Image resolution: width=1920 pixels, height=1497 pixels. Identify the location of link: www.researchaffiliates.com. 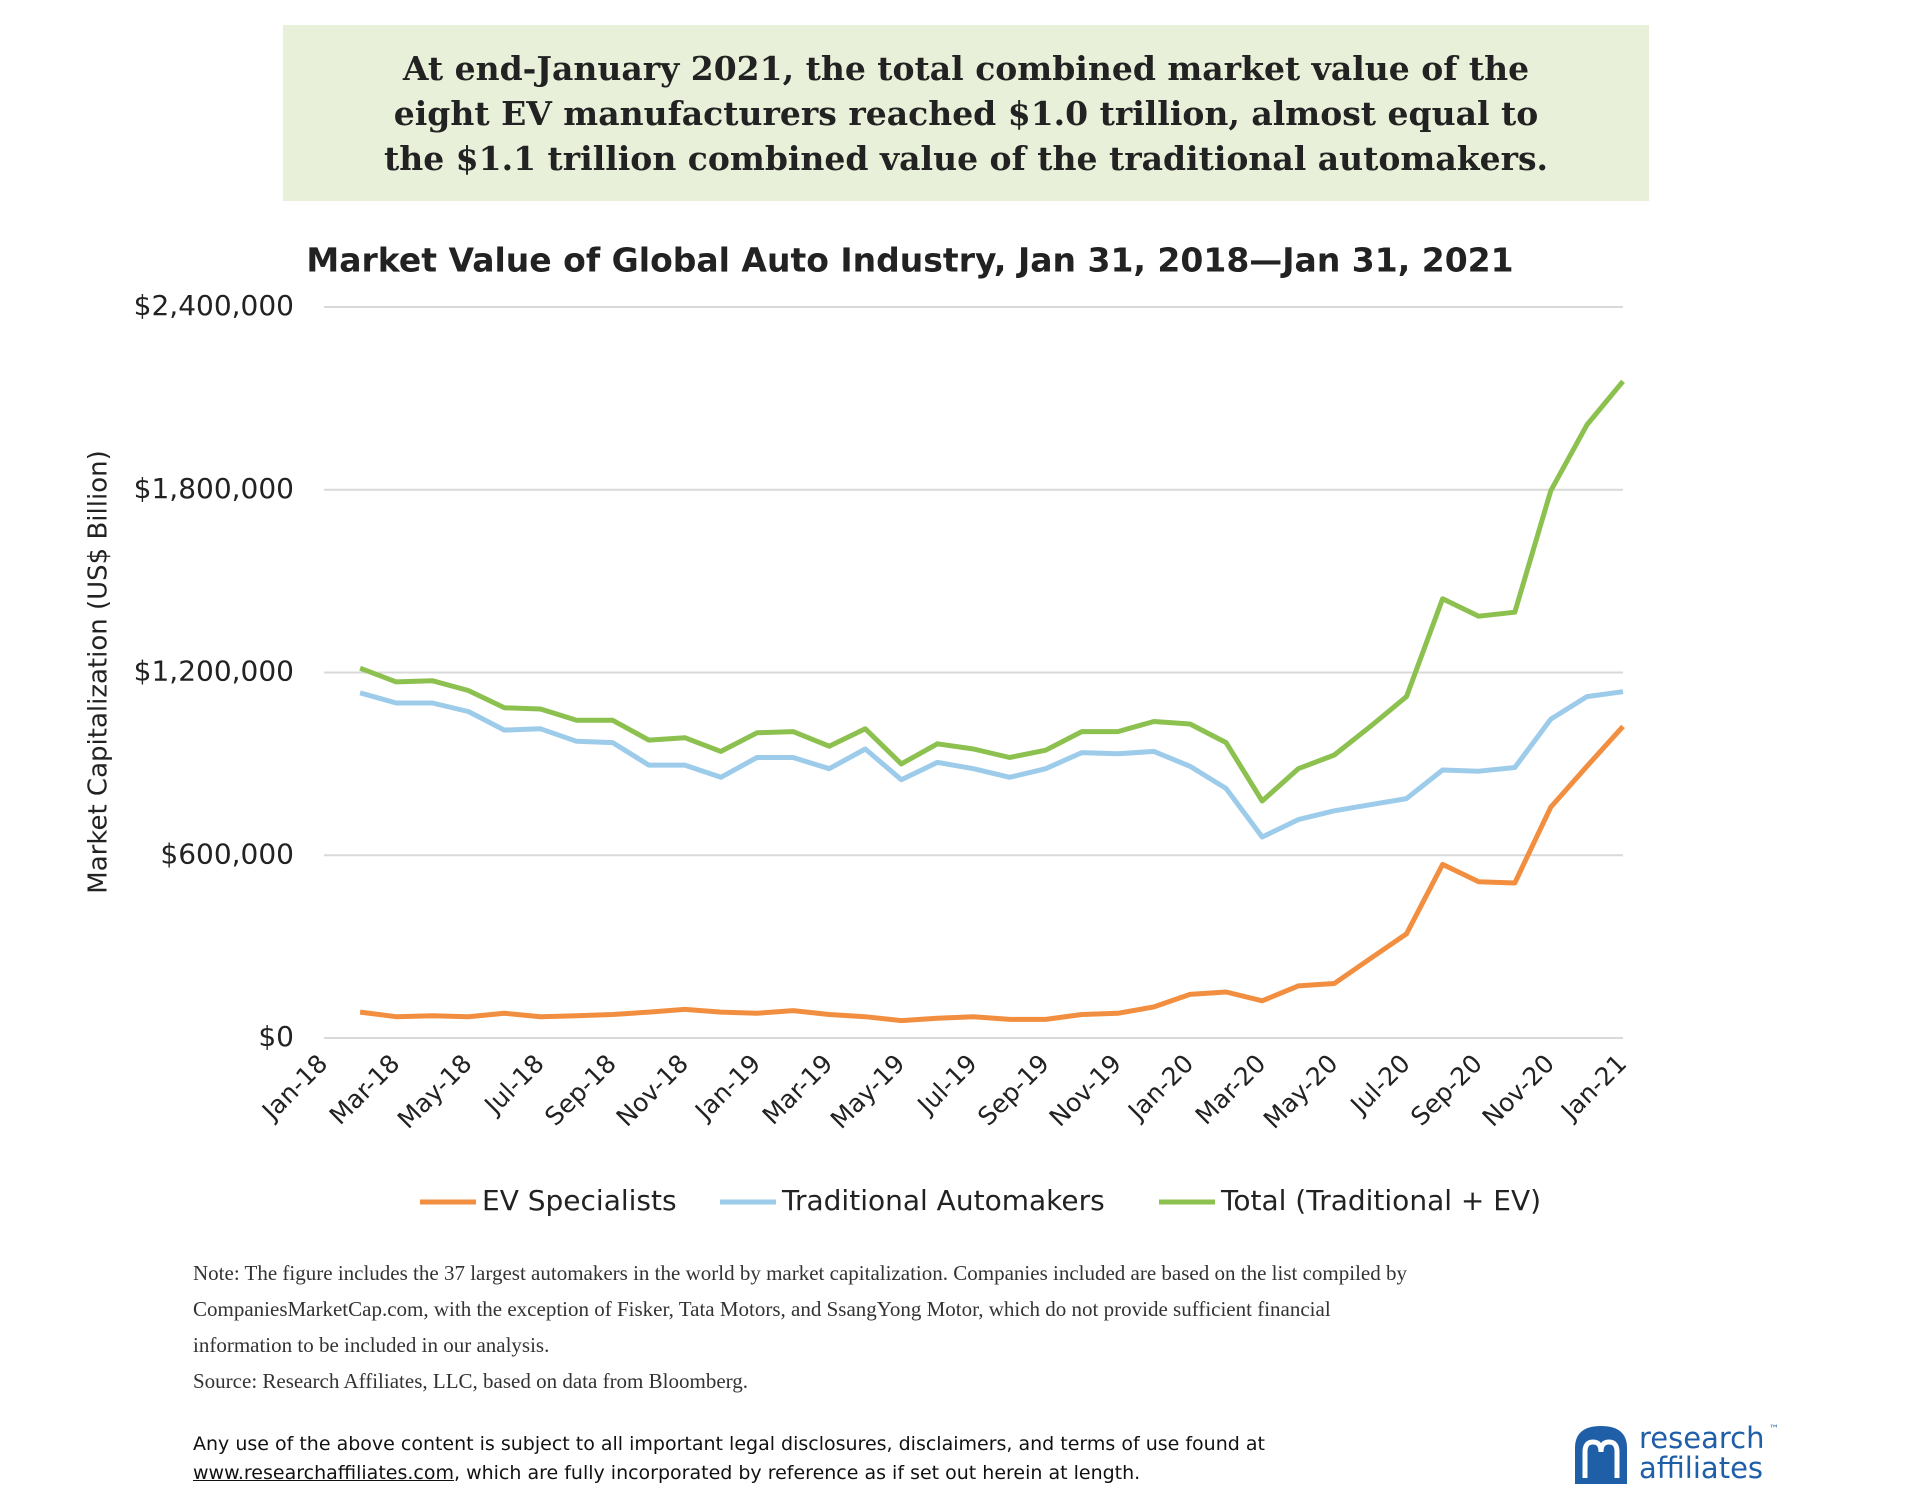
(323, 1473).